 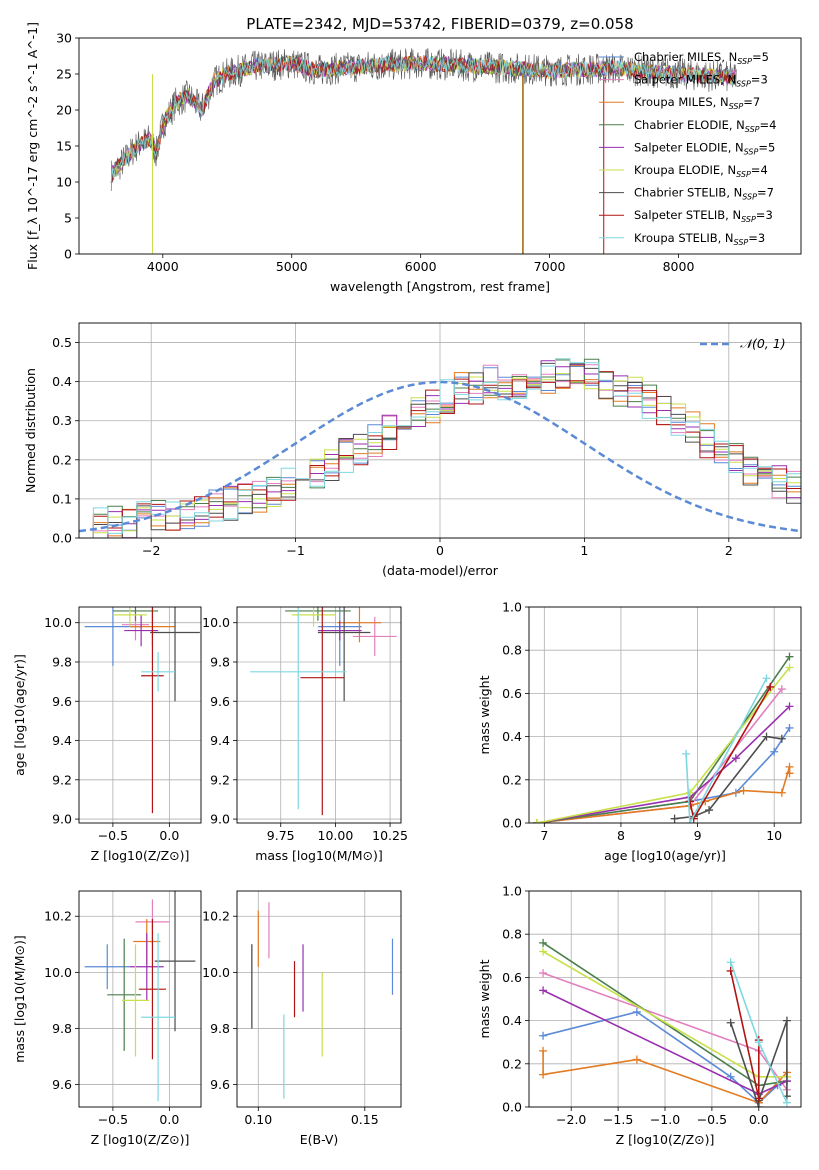 I want to click on legend-label: Chabrier STELIB, NSSP=7, so click(x=704, y=194).